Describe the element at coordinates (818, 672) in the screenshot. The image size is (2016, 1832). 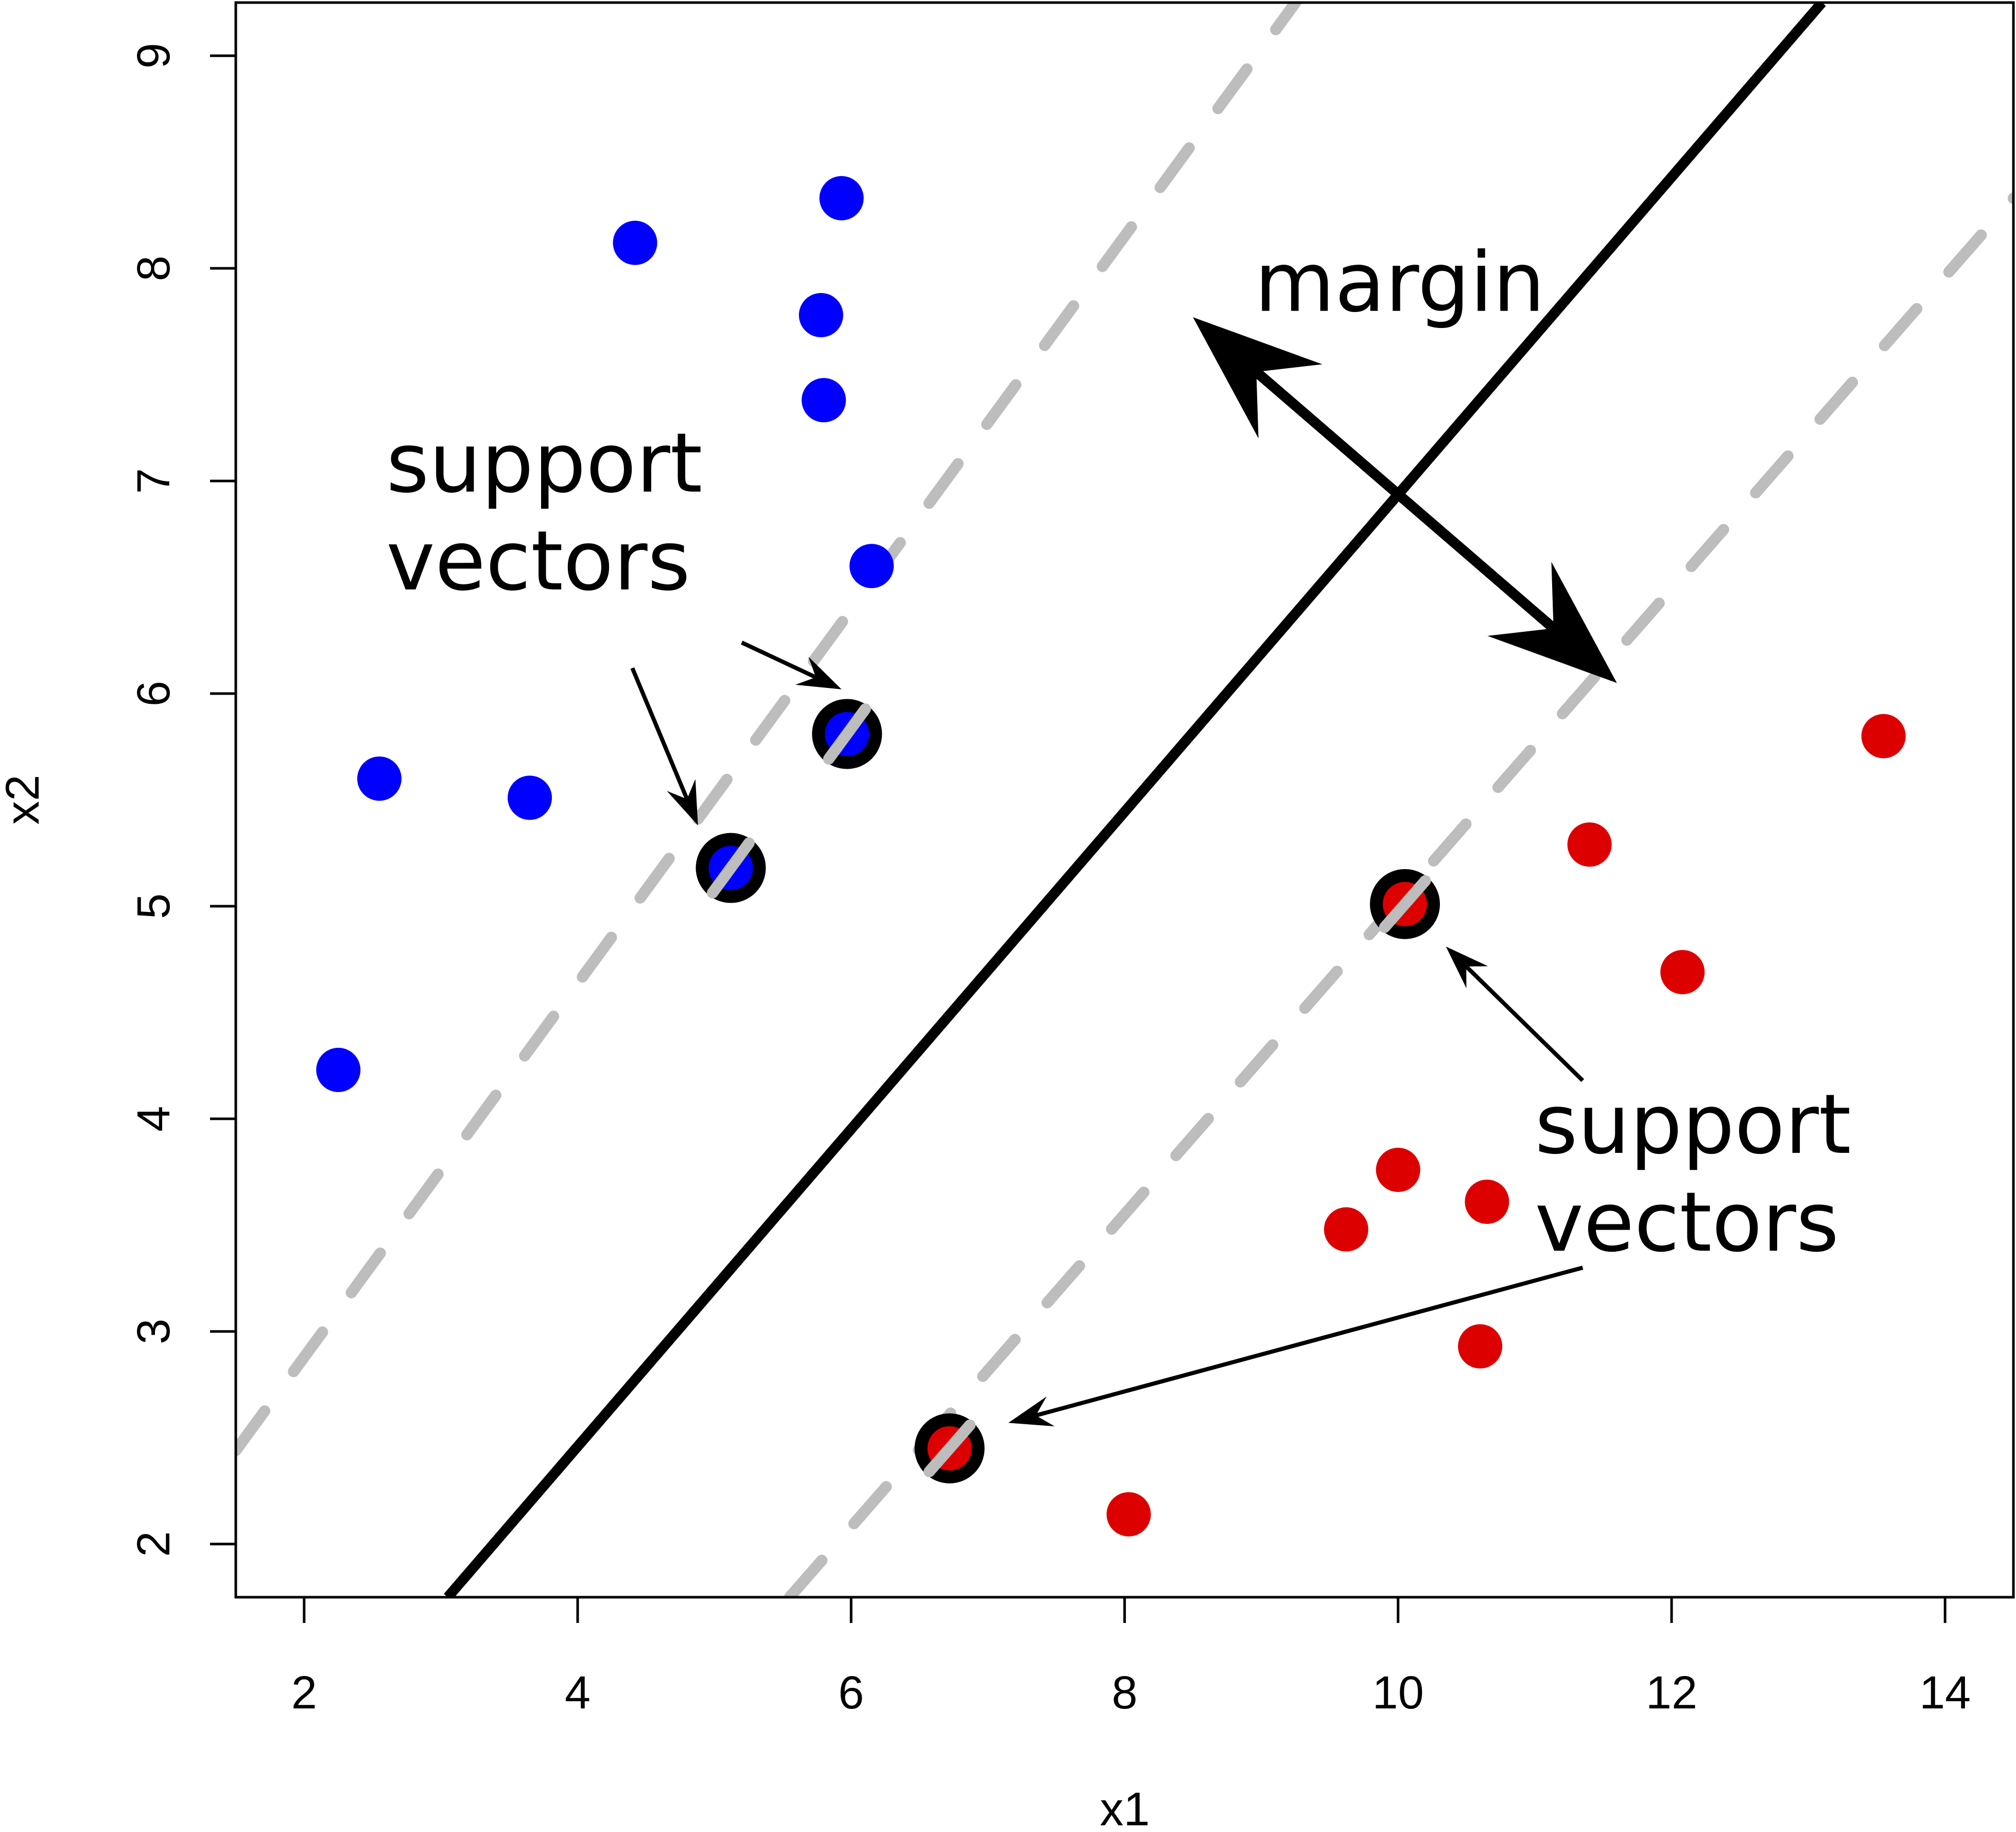
I see `annotation-sv-left-arrow-0-head` at that location.